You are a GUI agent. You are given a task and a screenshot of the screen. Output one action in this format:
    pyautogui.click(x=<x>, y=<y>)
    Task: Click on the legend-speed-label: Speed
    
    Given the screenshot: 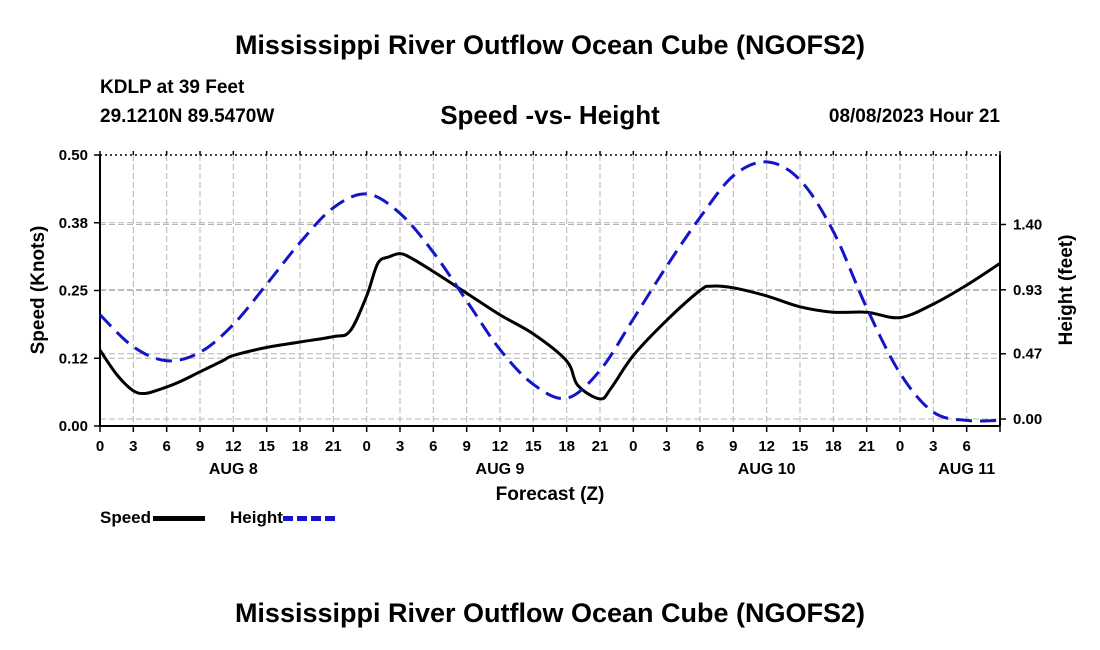 What is the action you would take?
    pyautogui.click(x=126, y=517)
    